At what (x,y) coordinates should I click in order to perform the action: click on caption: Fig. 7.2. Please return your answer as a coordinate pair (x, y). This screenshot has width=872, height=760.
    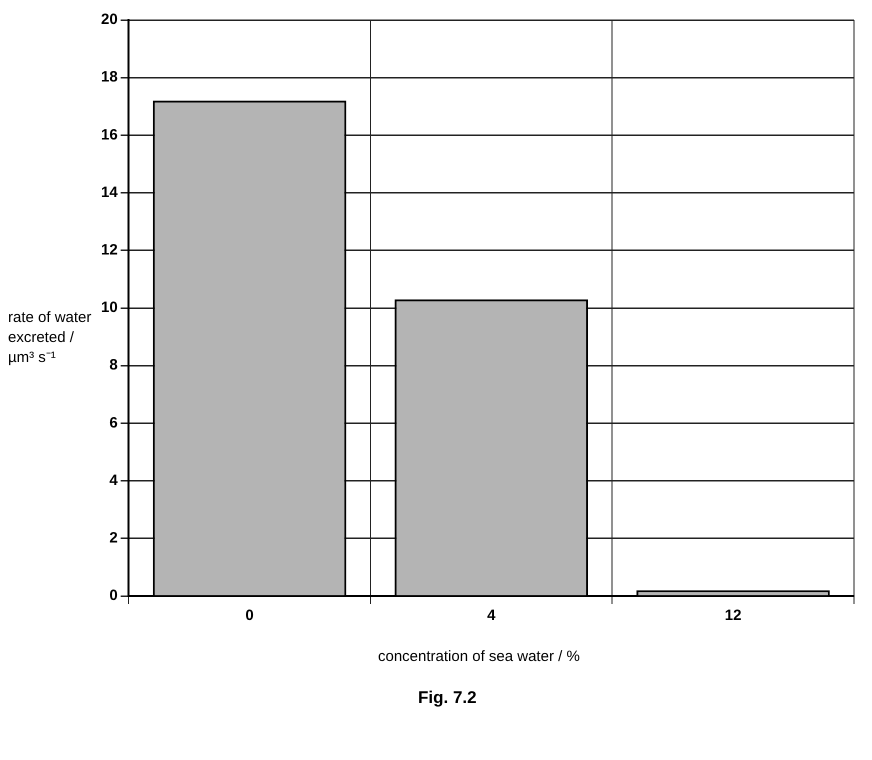
    Looking at the image, I should click on (447, 698).